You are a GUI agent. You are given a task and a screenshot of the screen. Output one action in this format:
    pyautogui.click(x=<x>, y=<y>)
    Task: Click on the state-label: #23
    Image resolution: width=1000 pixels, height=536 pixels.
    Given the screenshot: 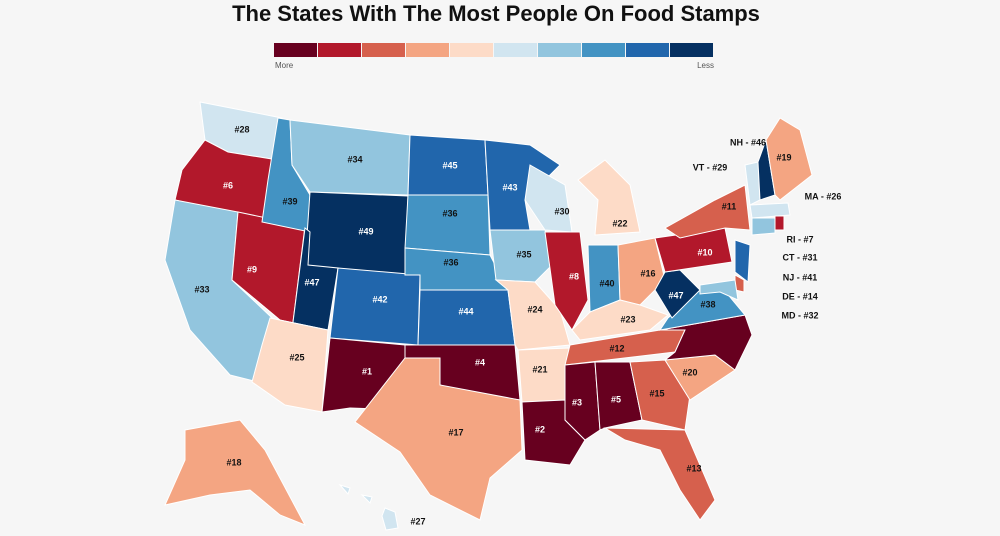 What is the action you would take?
    pyautogui.click(x=627, y=319)
    